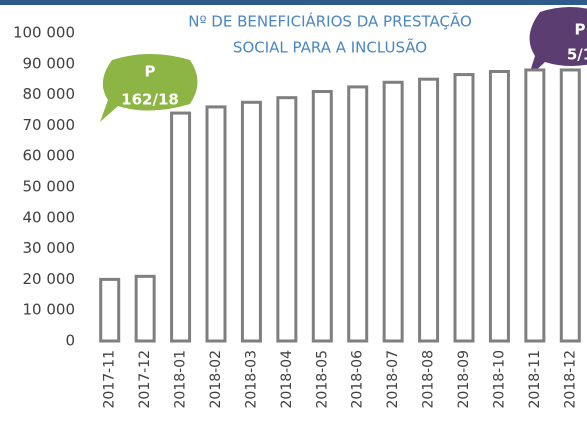 This screenshot has width=587, height=427. Describe the element at coordinates (145, 379) in the screenshot. I see `x-tick-label: 2017-12` at that location.